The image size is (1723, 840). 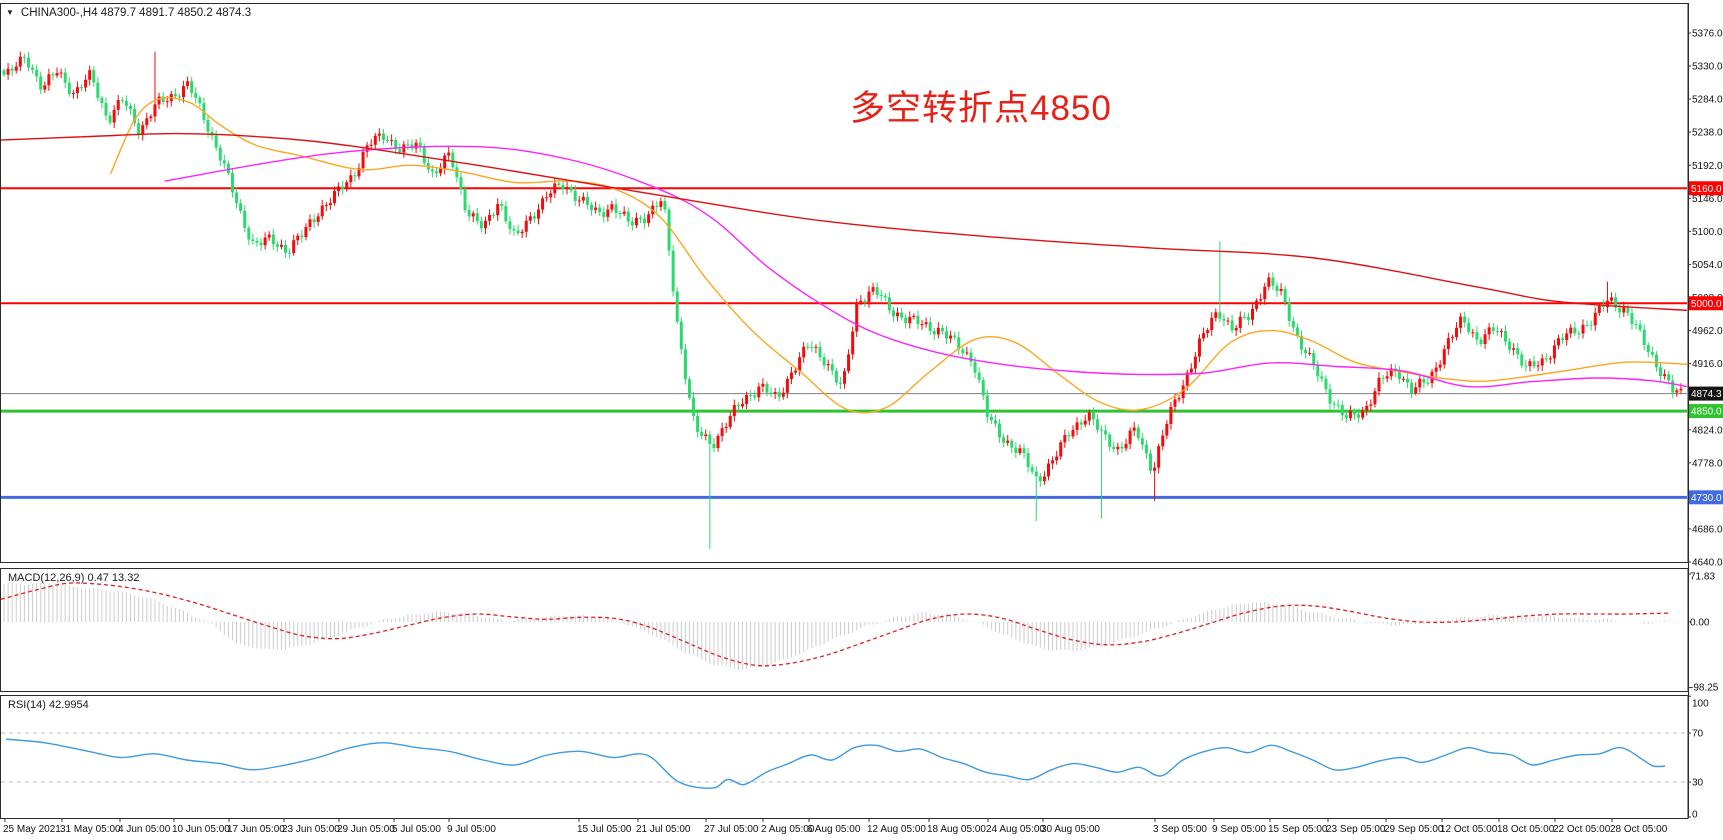 I want to click on time-tick-label: 29 Jun 05:00, so click(x=366, y=829).